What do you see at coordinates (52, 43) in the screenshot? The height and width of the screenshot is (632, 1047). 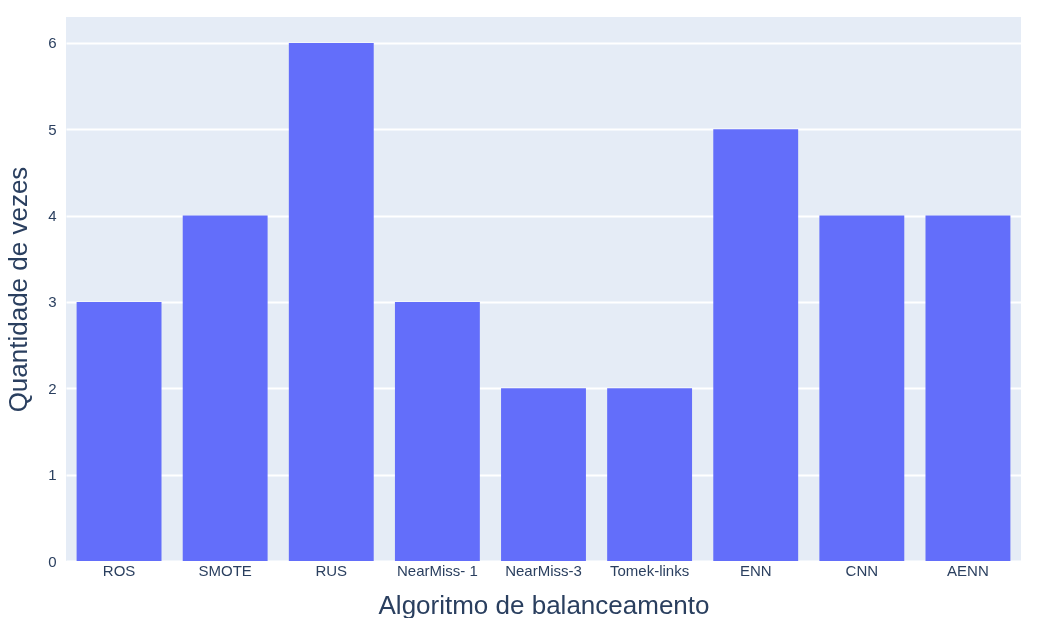 I see `y-tick-label: 6` at bounding box center [52, 43].